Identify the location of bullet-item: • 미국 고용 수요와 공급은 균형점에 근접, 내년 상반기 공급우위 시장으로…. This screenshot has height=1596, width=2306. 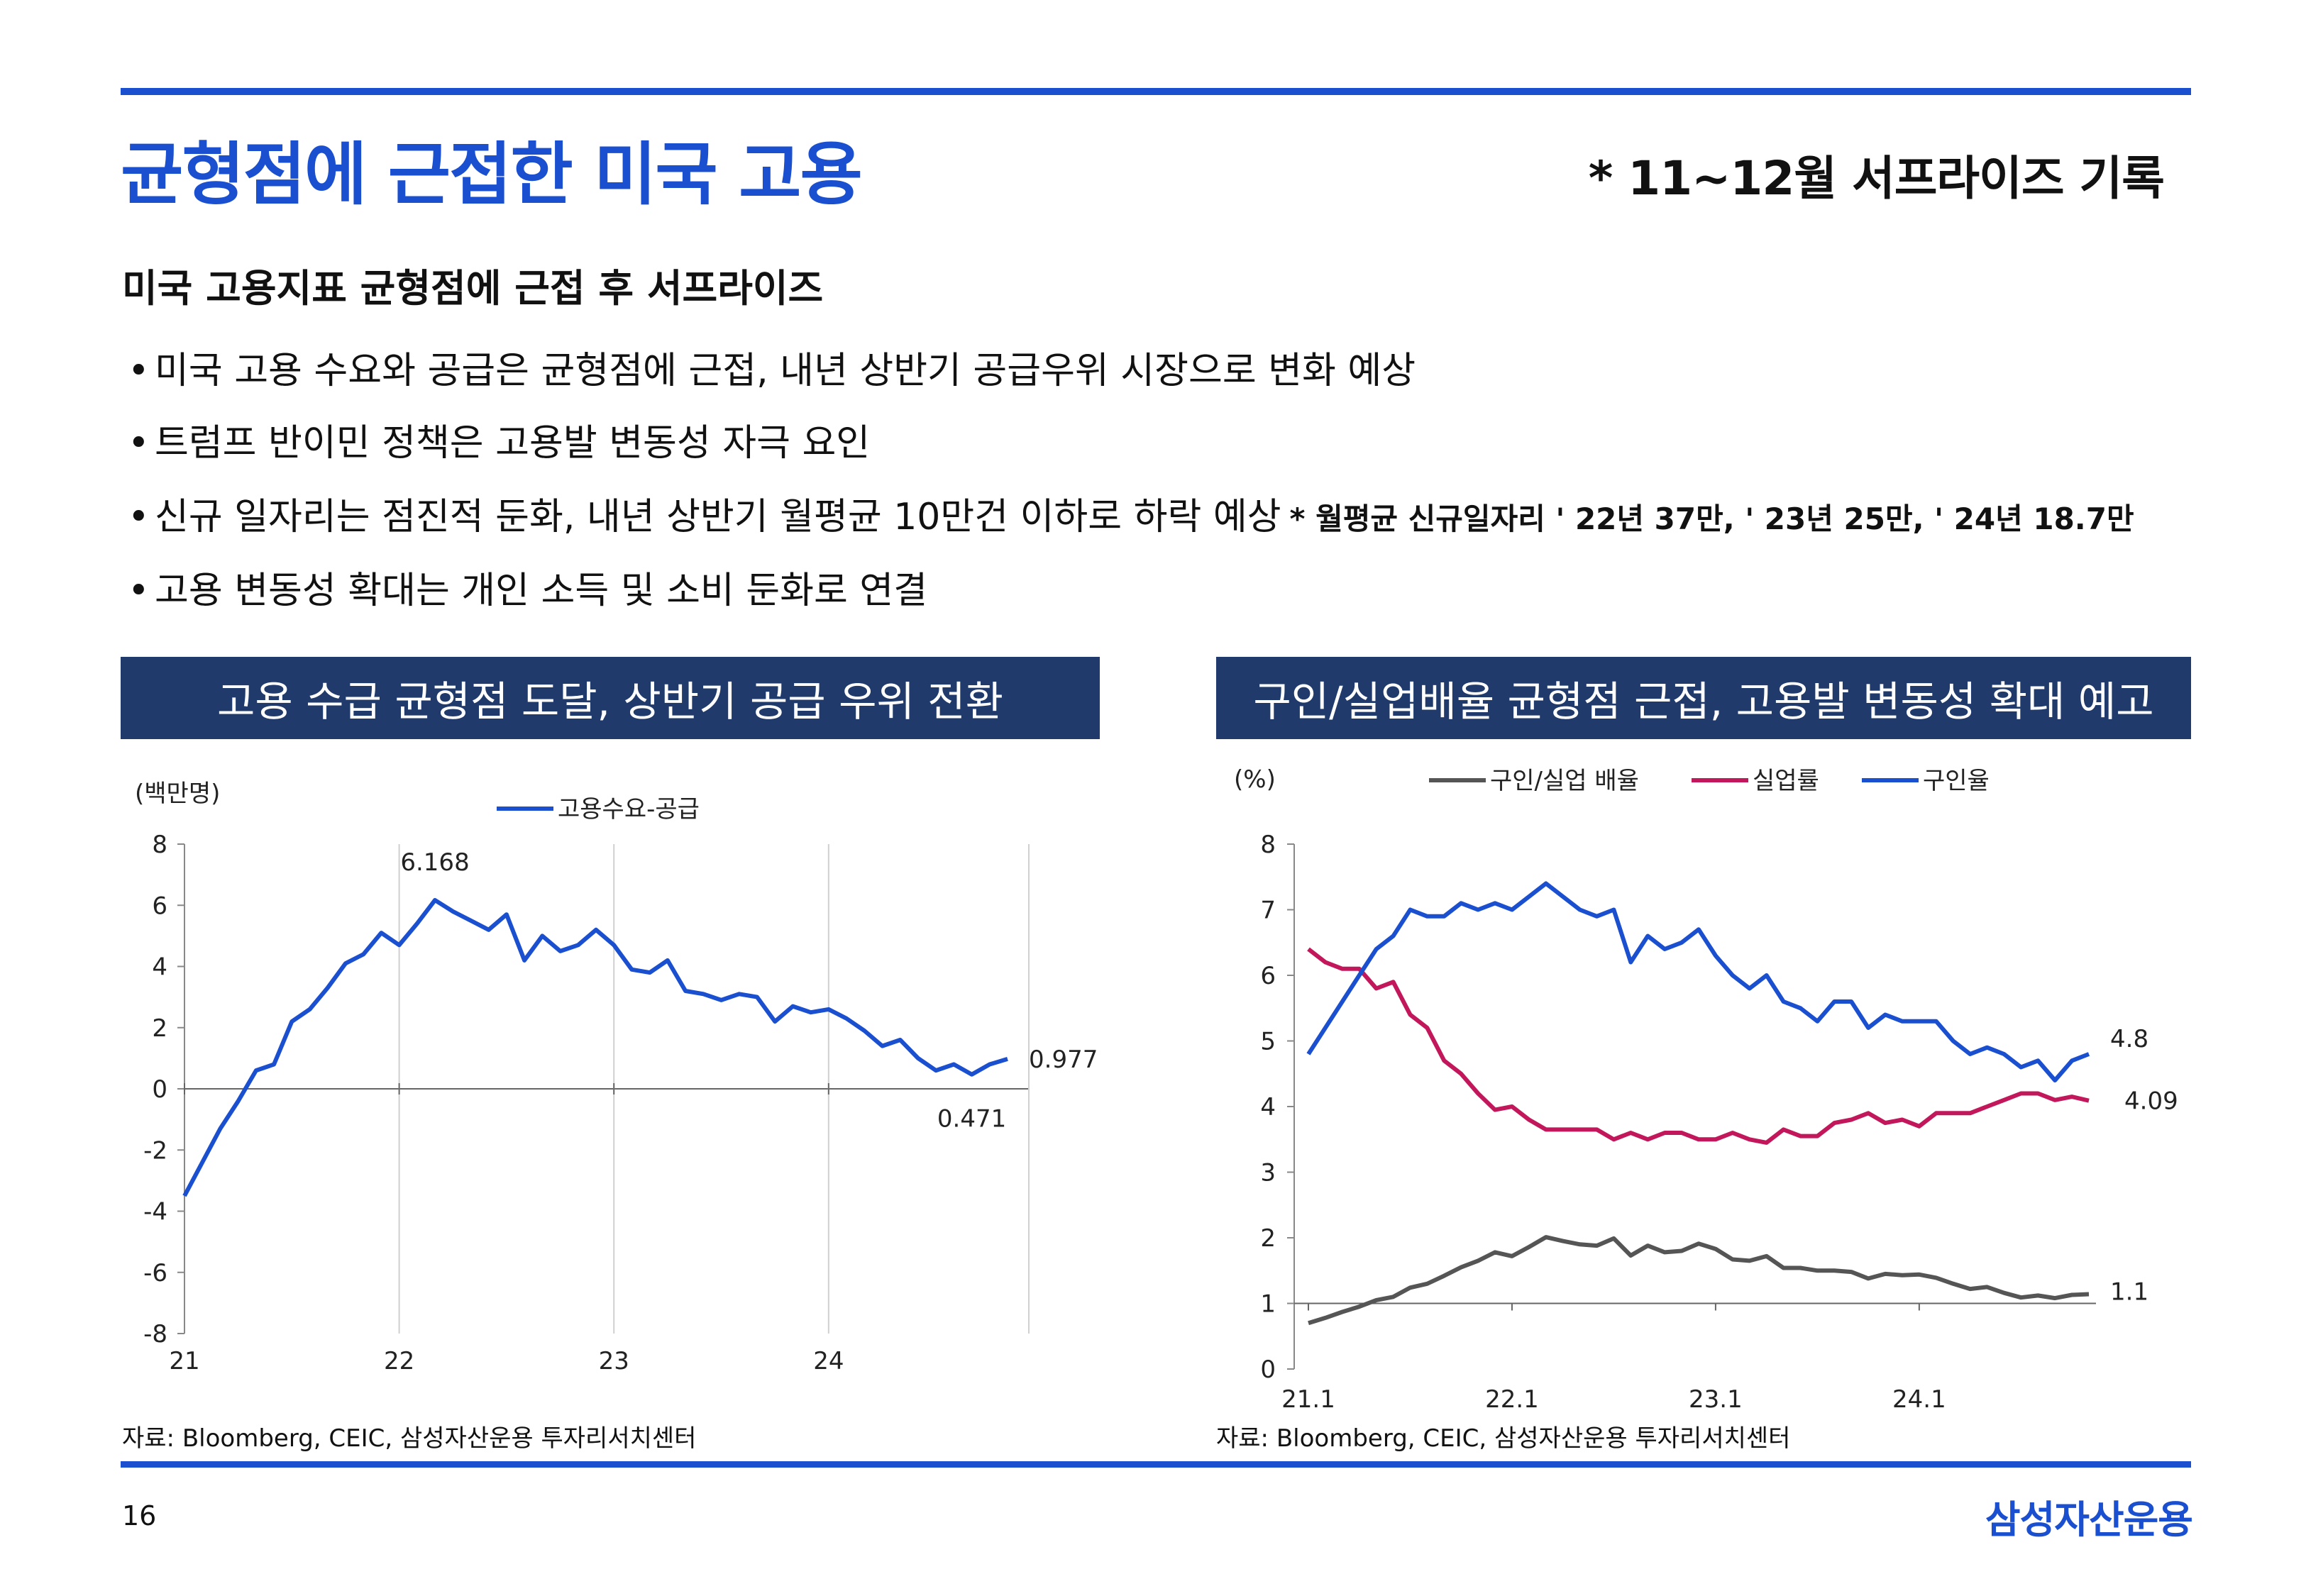
(772, 367).